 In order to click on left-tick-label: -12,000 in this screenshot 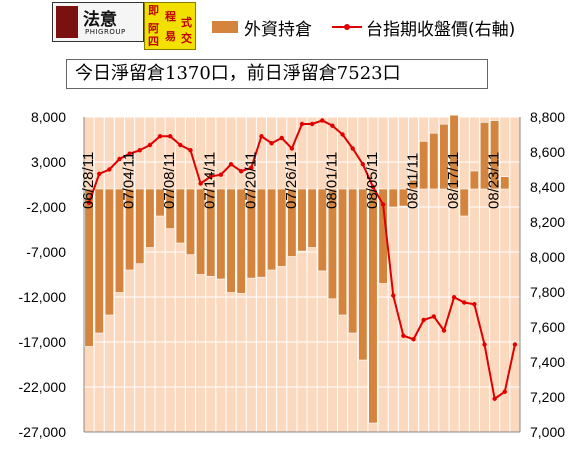, I will do `click(43, 297)`.